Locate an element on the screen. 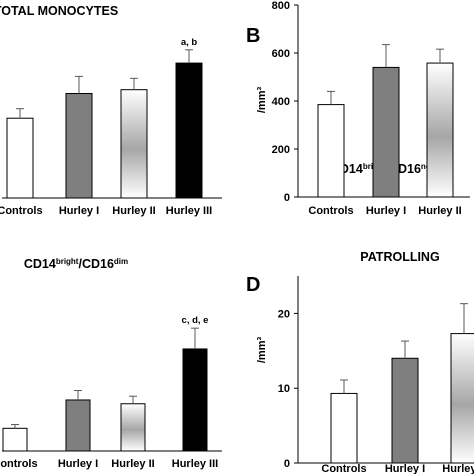 The height and width of the screenshot is (474, 474). y-tick-label: 800 is located at coordinates (281, 6).